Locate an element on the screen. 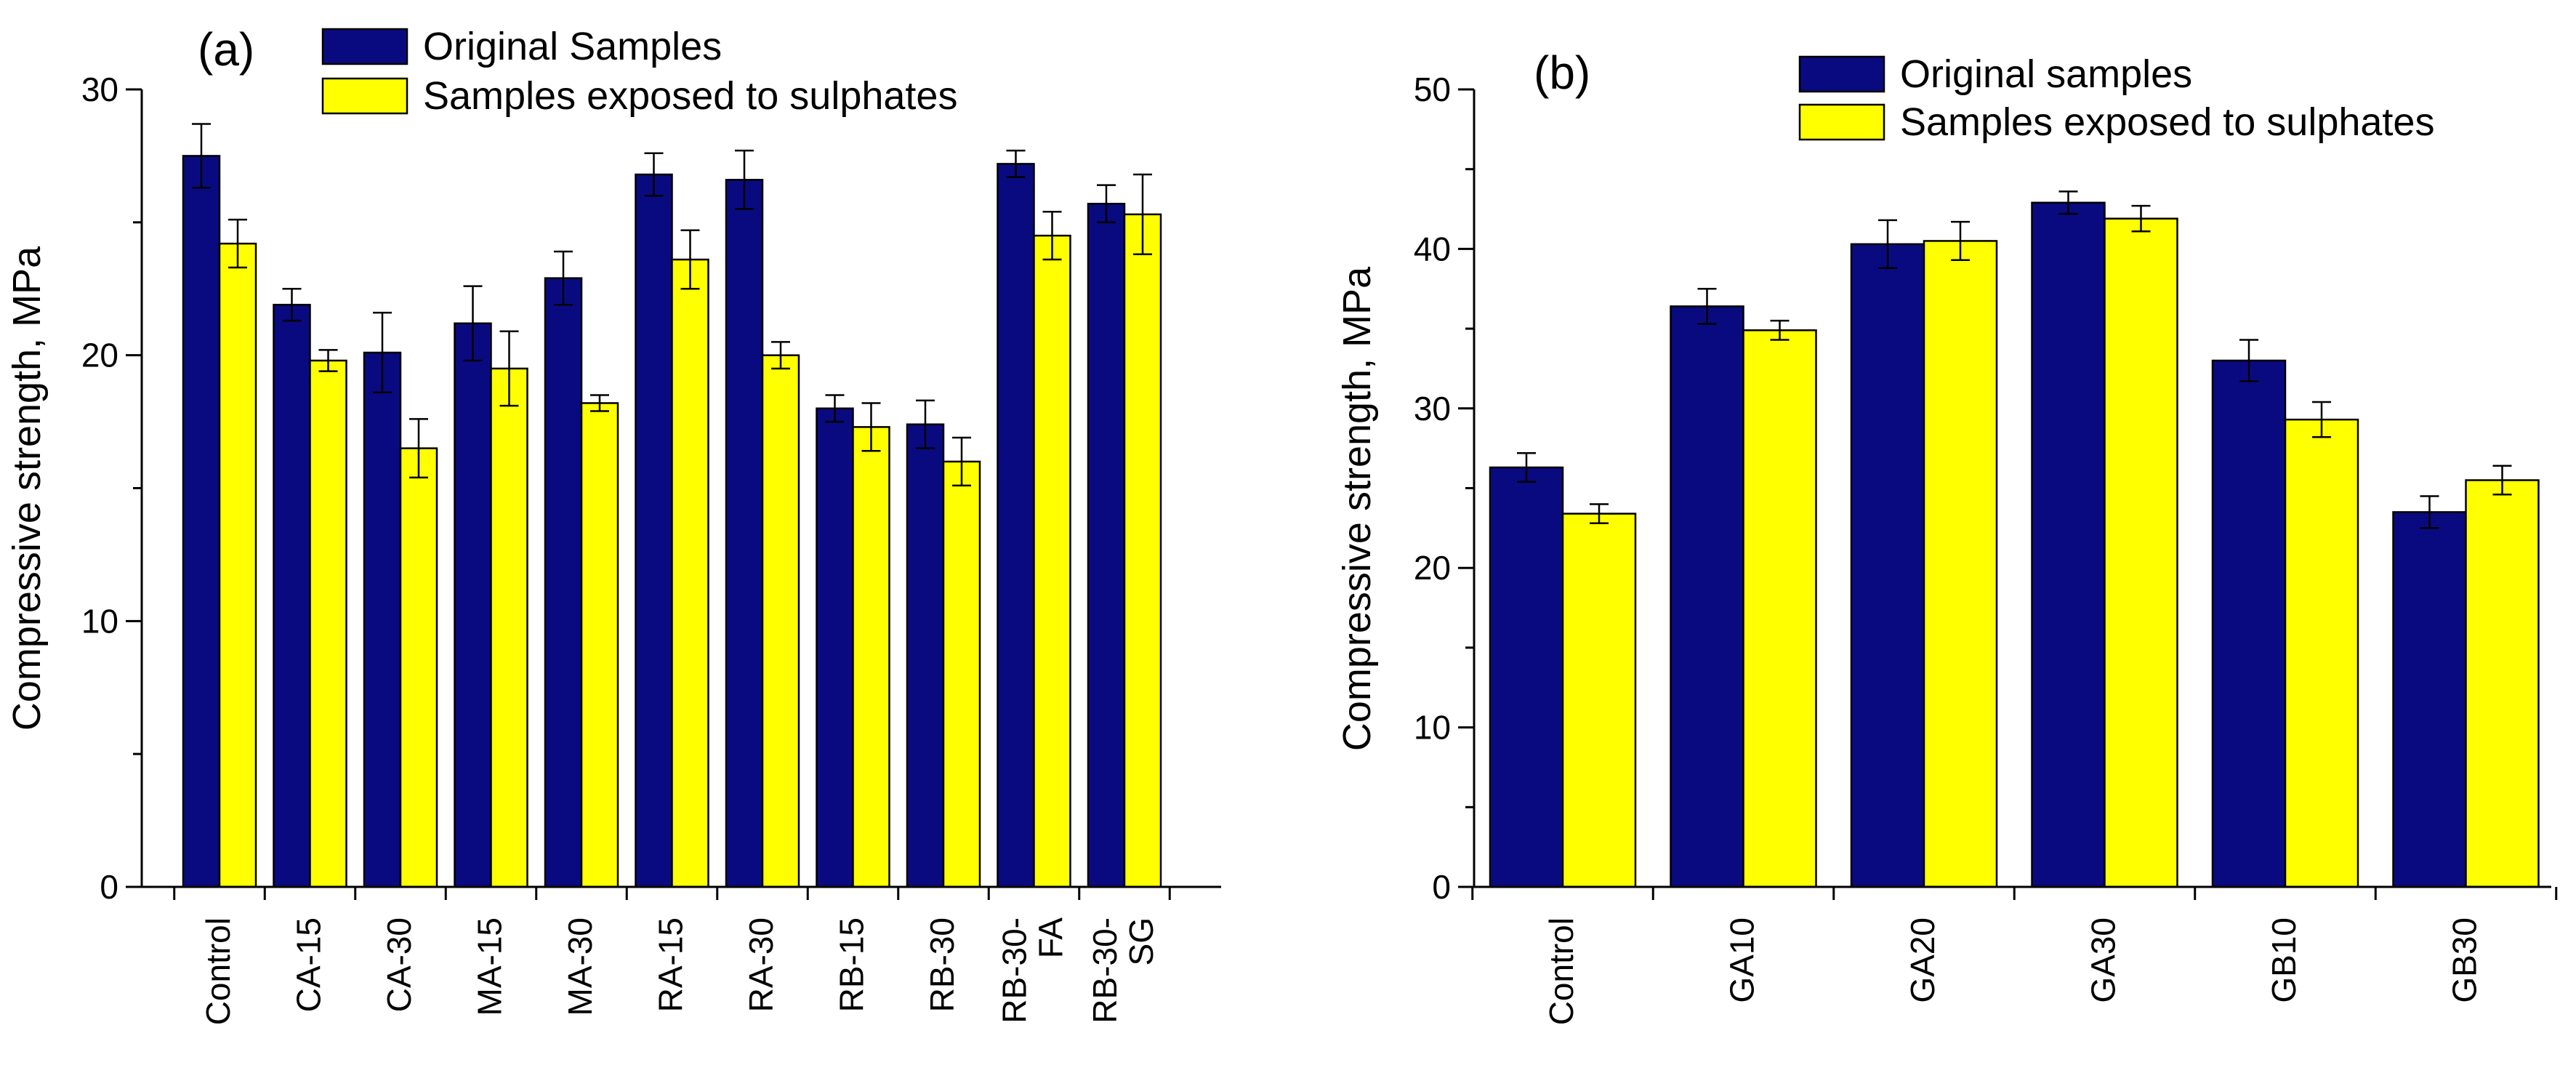 The height and width of the screenshot is (1065, 2576). x-tick-label-4: GB10 is located at coordinates (2284, 960).